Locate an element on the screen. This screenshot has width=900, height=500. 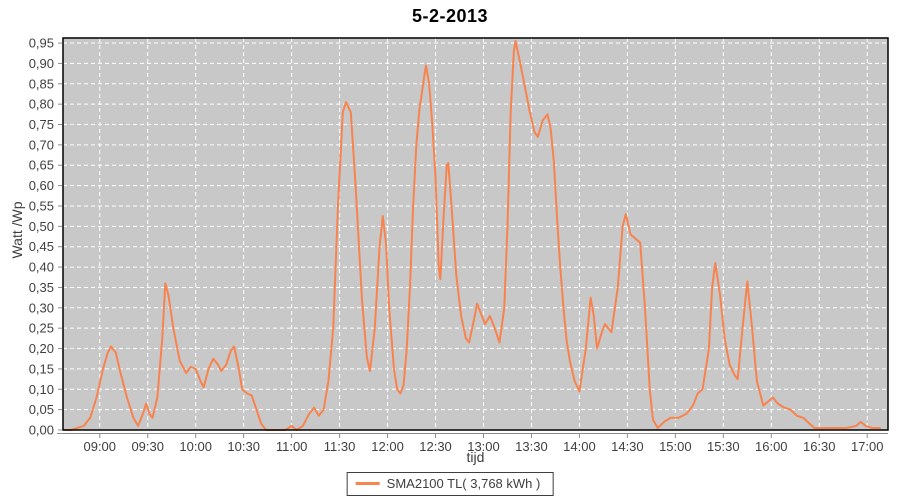
y-tick-label: 0,55 is located at coordinates (41, 205).